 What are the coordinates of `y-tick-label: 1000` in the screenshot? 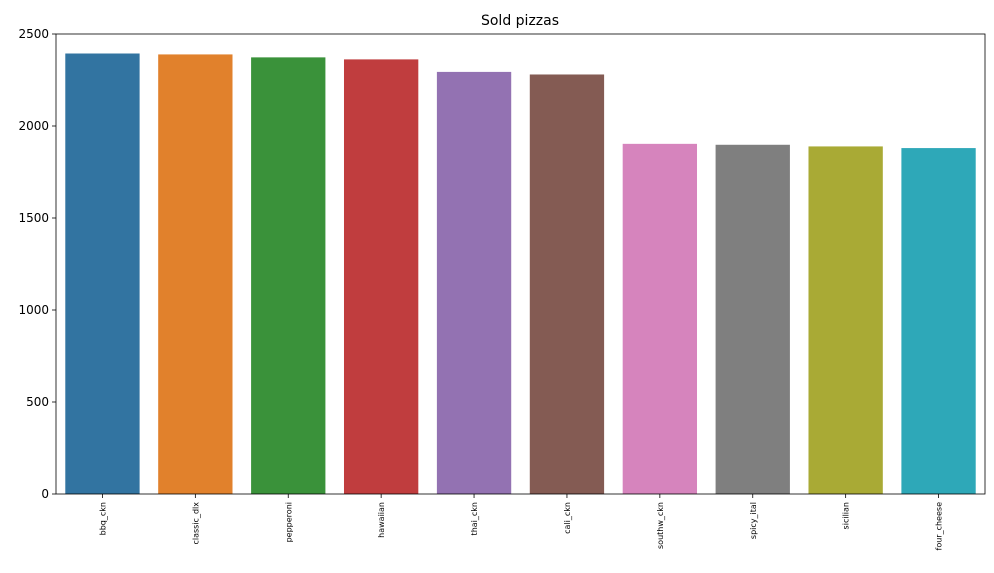 It's located at (33, 310).